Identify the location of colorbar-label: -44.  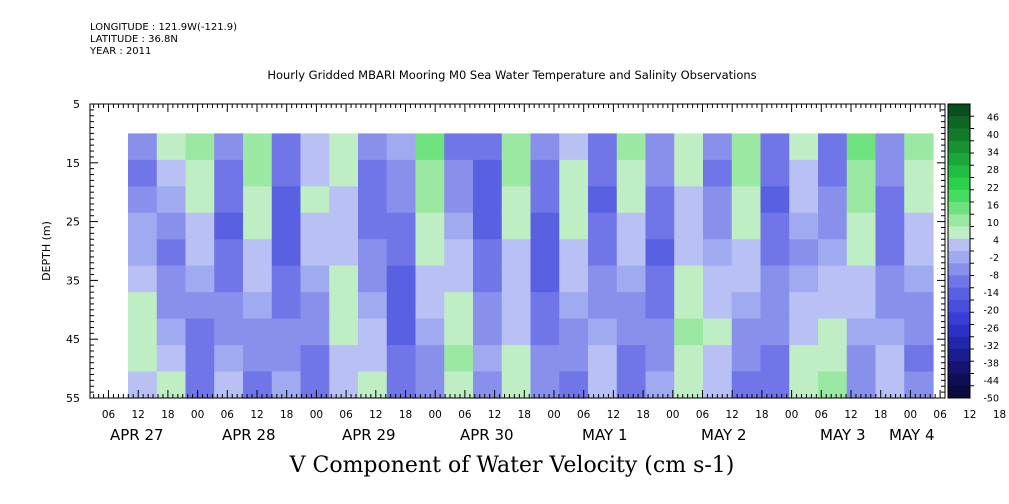
(991, 381).